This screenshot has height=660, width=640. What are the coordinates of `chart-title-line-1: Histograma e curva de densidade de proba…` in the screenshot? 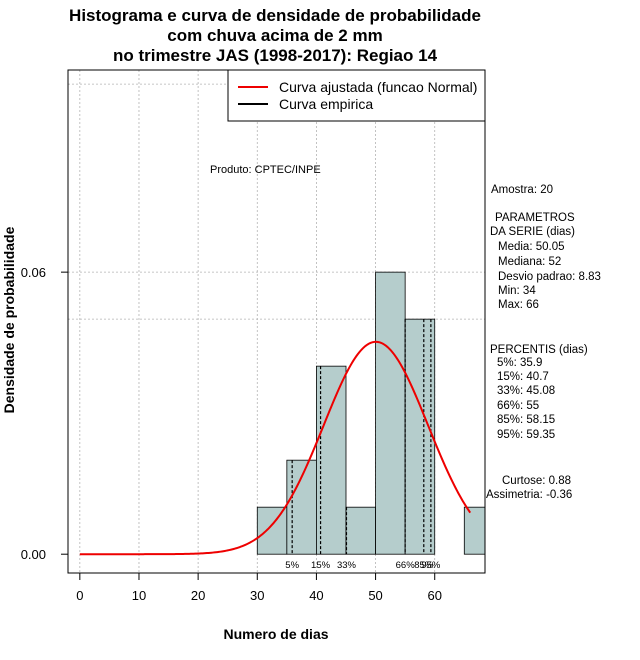 It's located at (275, 15).